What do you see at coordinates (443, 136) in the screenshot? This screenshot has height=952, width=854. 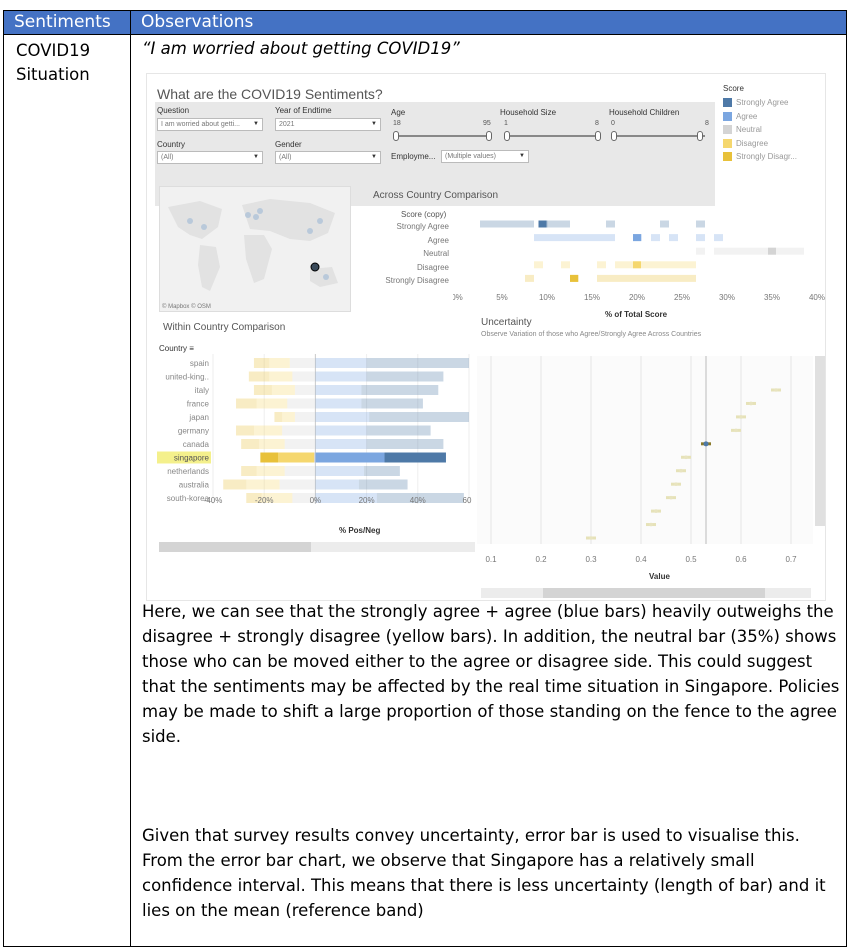 I see `age-slider-track` at bounding box center [443, 136].